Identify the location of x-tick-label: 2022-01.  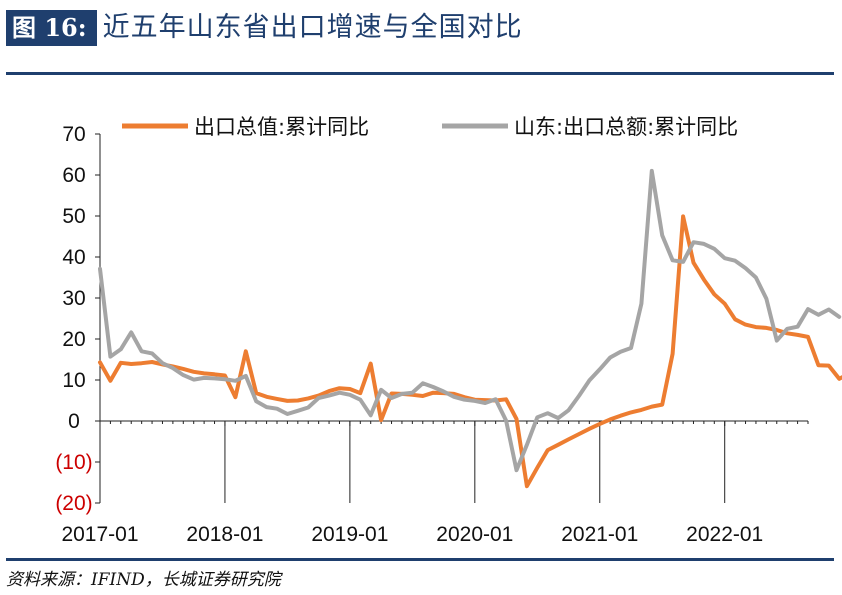
(724, 534).